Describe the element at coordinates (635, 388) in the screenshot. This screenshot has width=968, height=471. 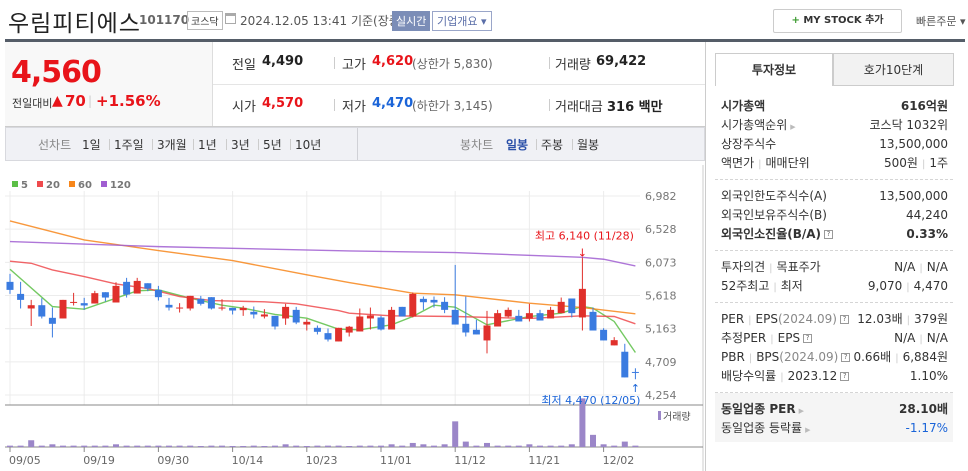
I see `arrow-up-icon: ↑` at that location.